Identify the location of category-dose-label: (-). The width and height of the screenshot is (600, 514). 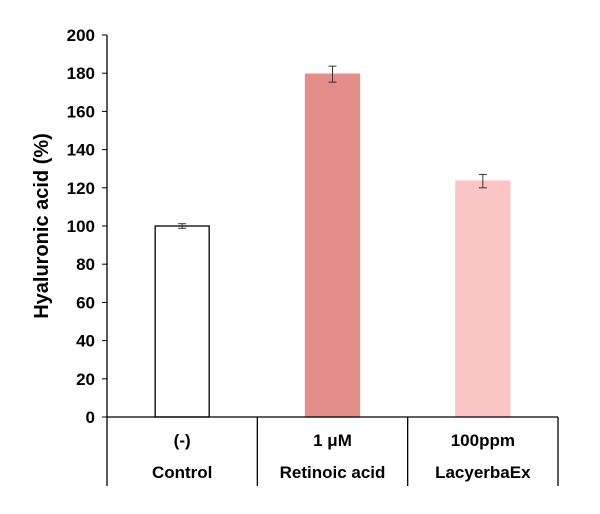
(182, 440).